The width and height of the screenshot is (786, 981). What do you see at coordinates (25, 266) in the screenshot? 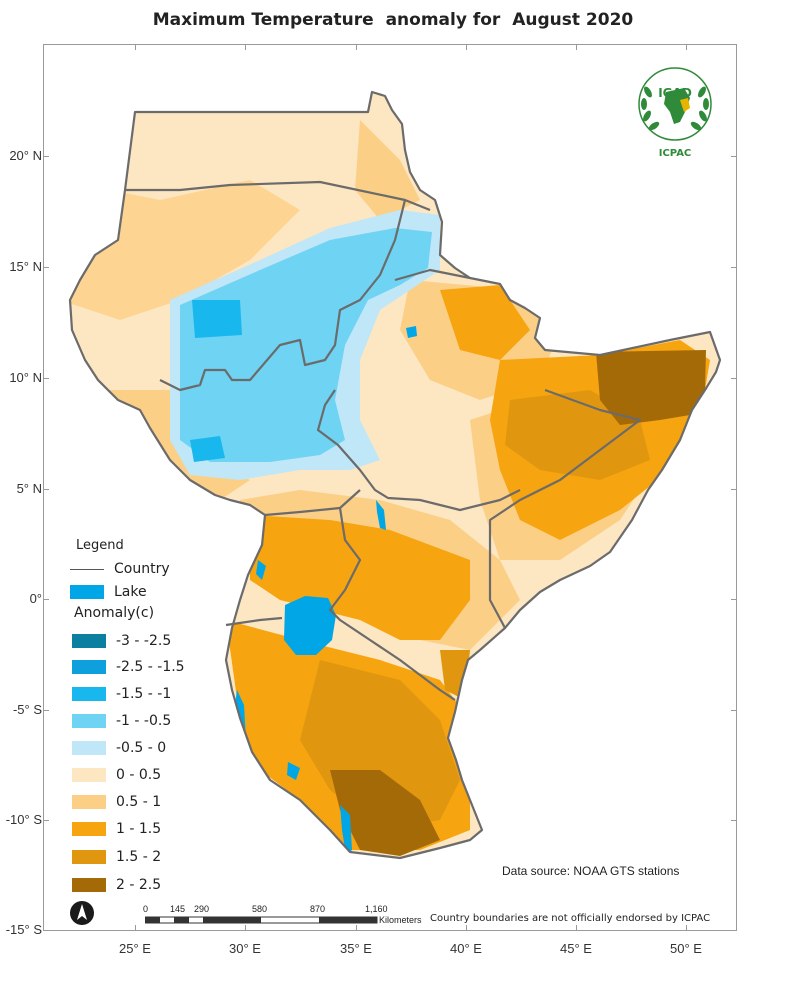
I see `lat-label-15n: 15° N` at bounding box center [25, 266].